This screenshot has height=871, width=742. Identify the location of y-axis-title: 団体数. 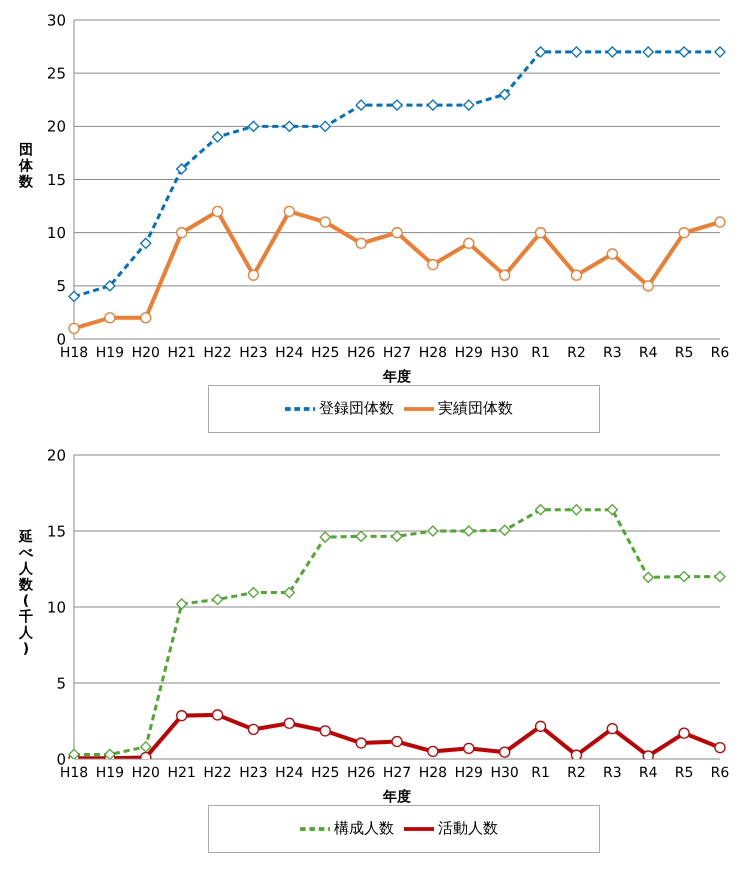
(26, 166).